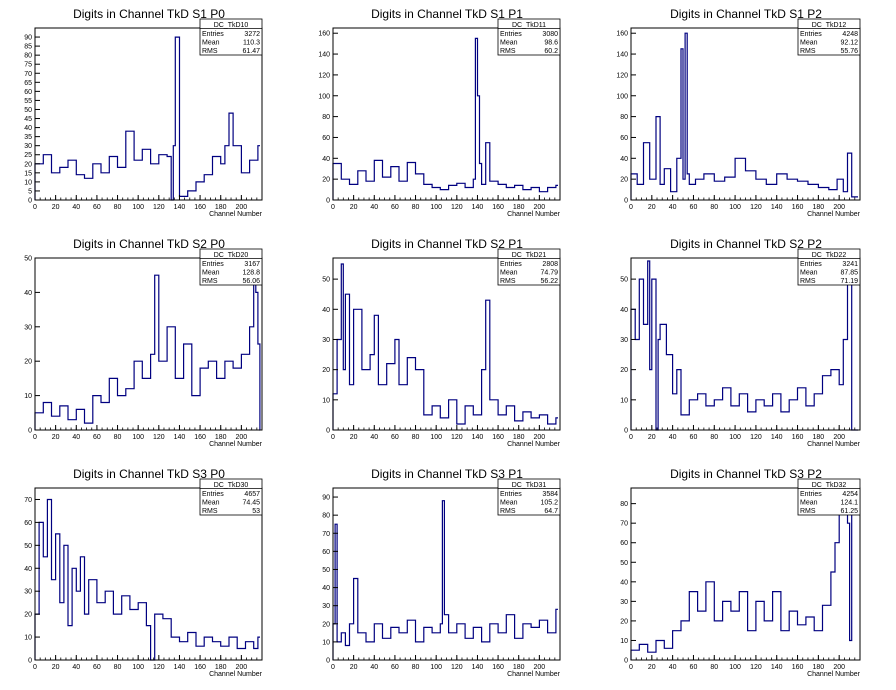 The width and height of the screenshot is (896, 690). What do you see at coordinates (622, 75) in the screenshot?
I see `y-tick-label: 120` at bounding box center [622, 75].